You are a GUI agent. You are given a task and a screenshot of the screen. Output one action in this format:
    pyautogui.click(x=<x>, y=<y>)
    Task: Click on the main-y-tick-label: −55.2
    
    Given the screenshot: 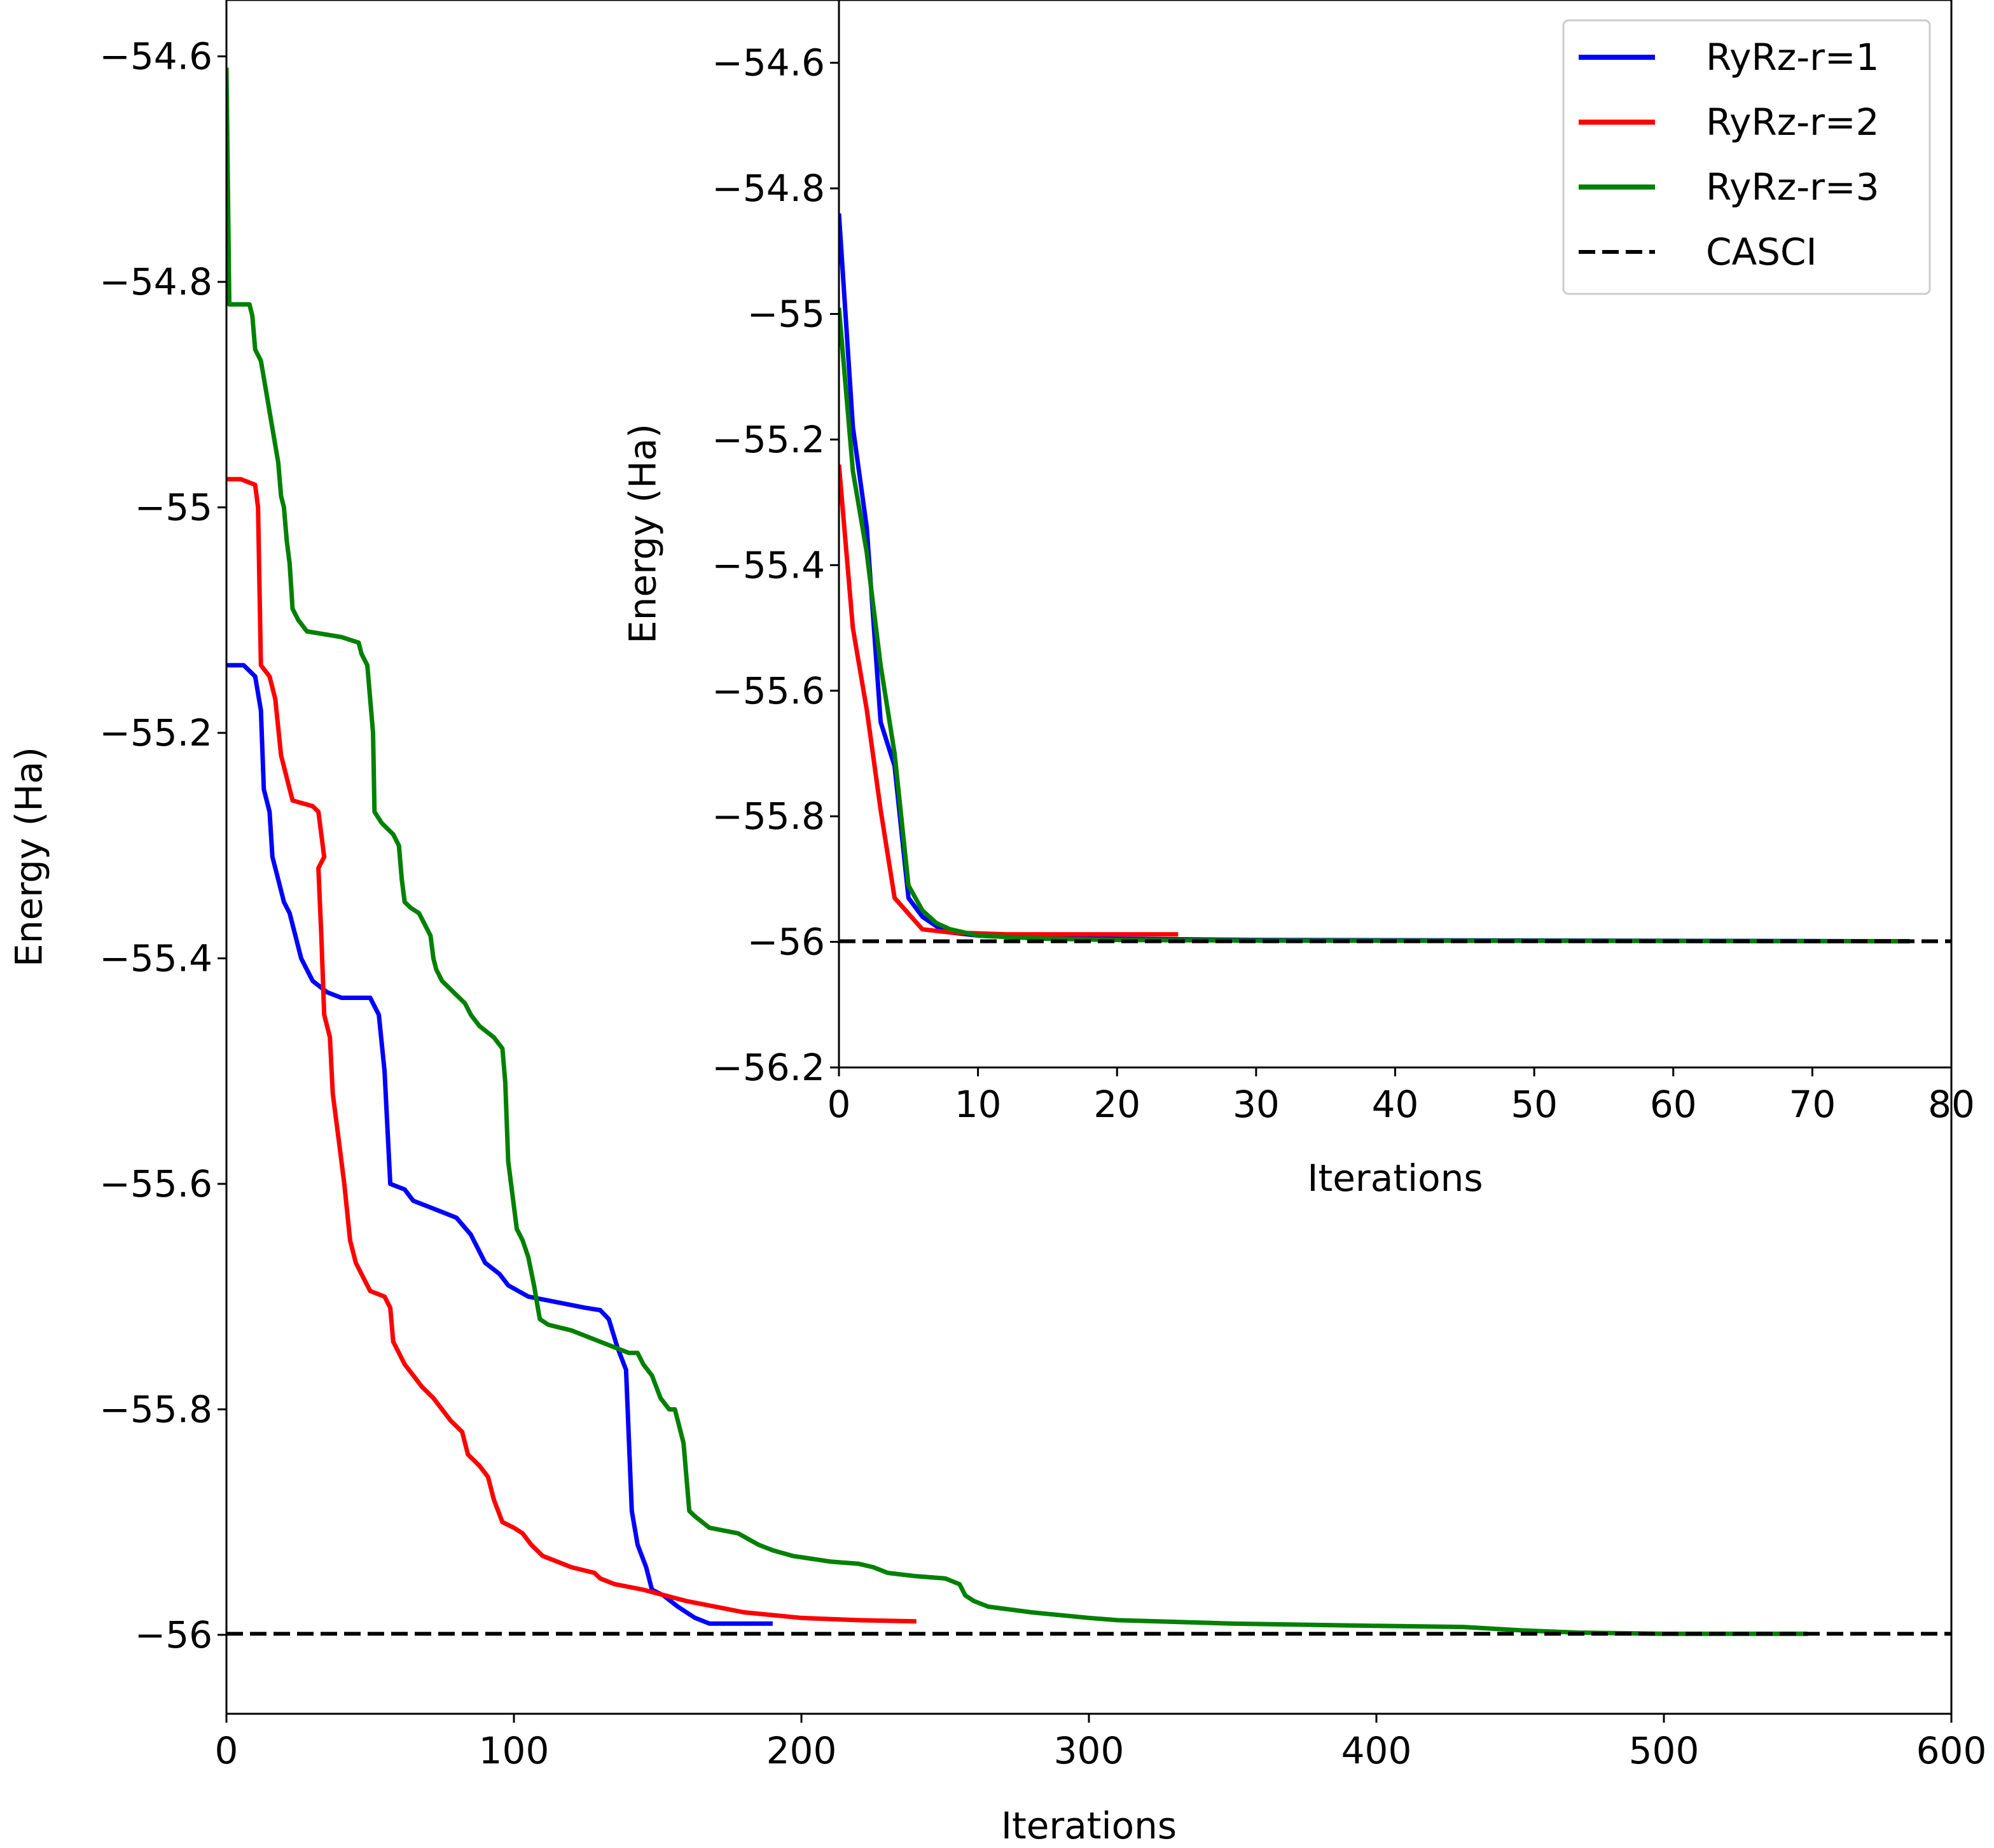 What is the action you would take?
    pyautogui.click(x=155, y=732)
    